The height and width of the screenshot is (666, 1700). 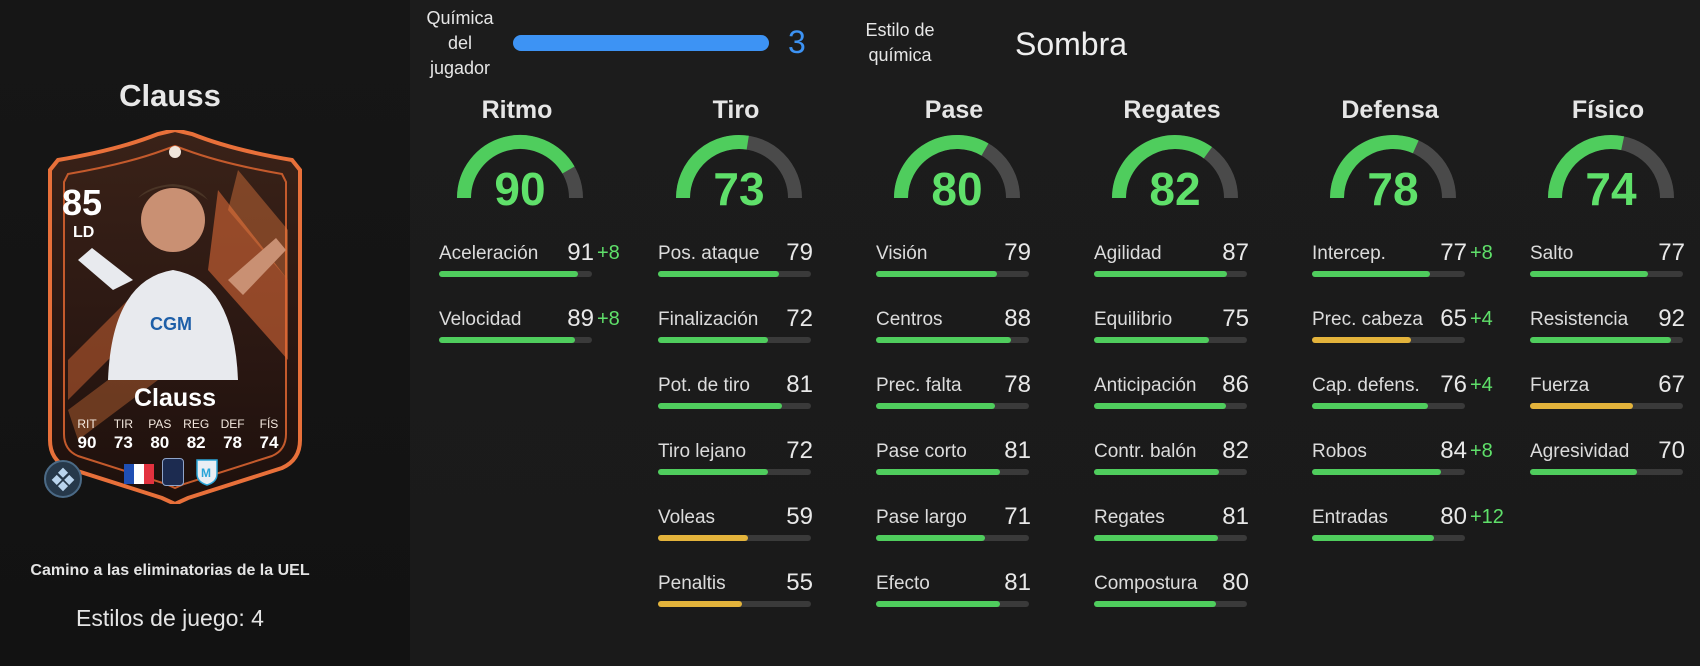 I want to click on stat-value: 92, so click(x=1671, y=318).